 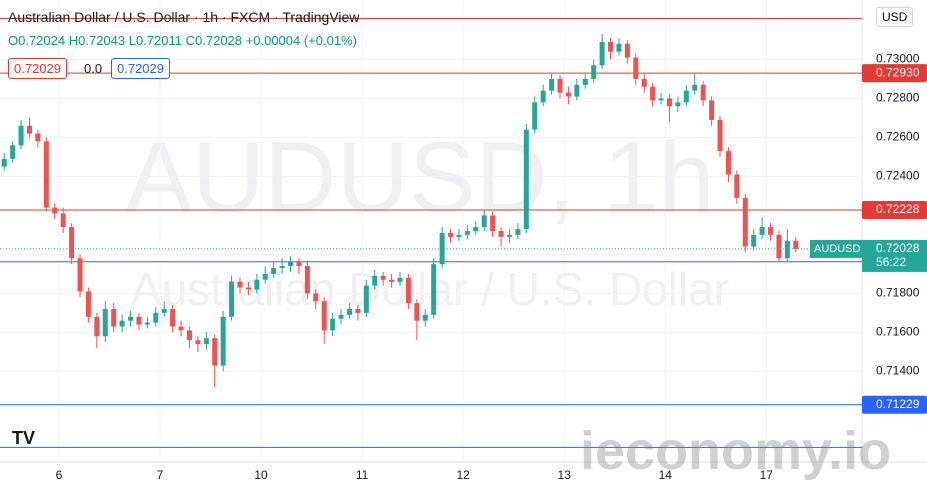 I want to click on price-tag-label: 0.72028, so click(x=898, y=248).